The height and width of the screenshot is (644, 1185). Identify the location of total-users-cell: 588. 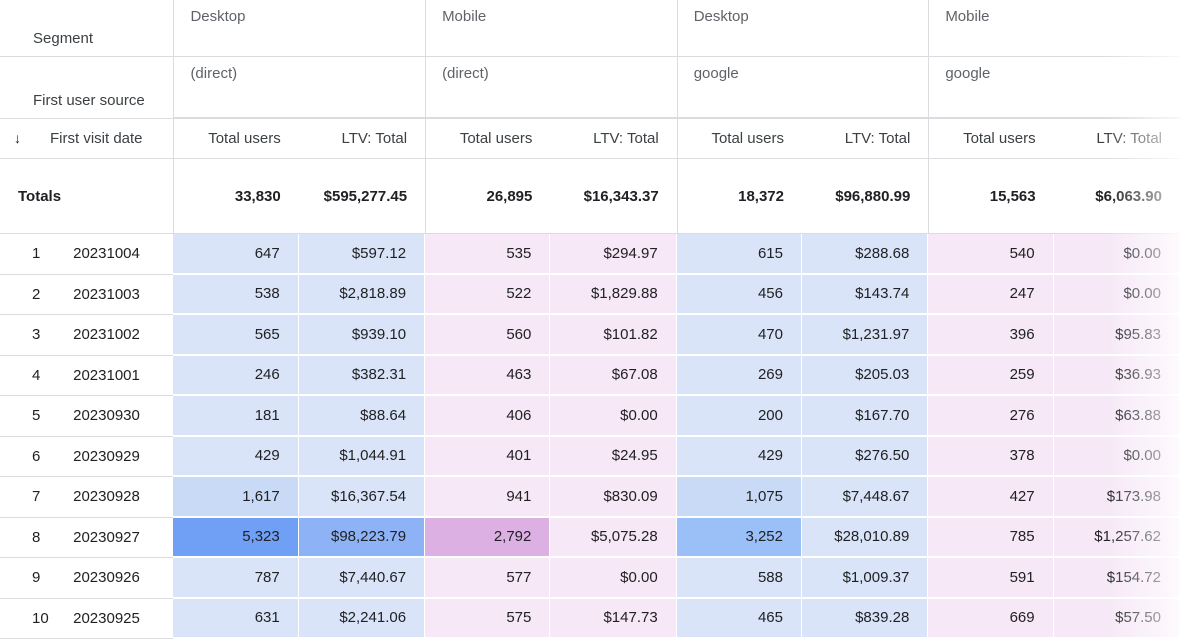
(739, 578).